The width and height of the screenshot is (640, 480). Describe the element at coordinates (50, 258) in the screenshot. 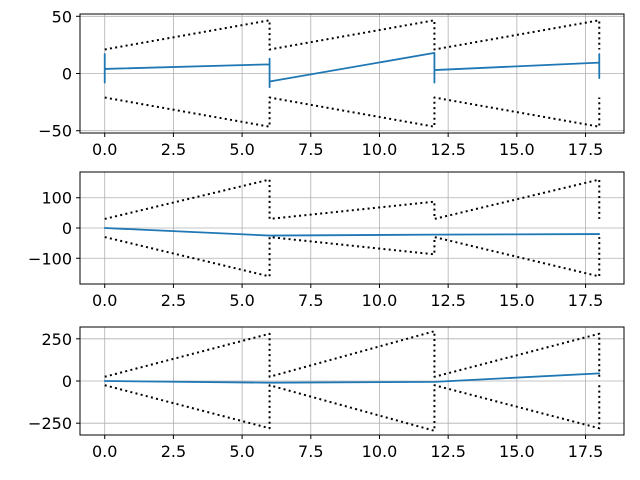

I see `y-tick-label-0: −100` at that location.